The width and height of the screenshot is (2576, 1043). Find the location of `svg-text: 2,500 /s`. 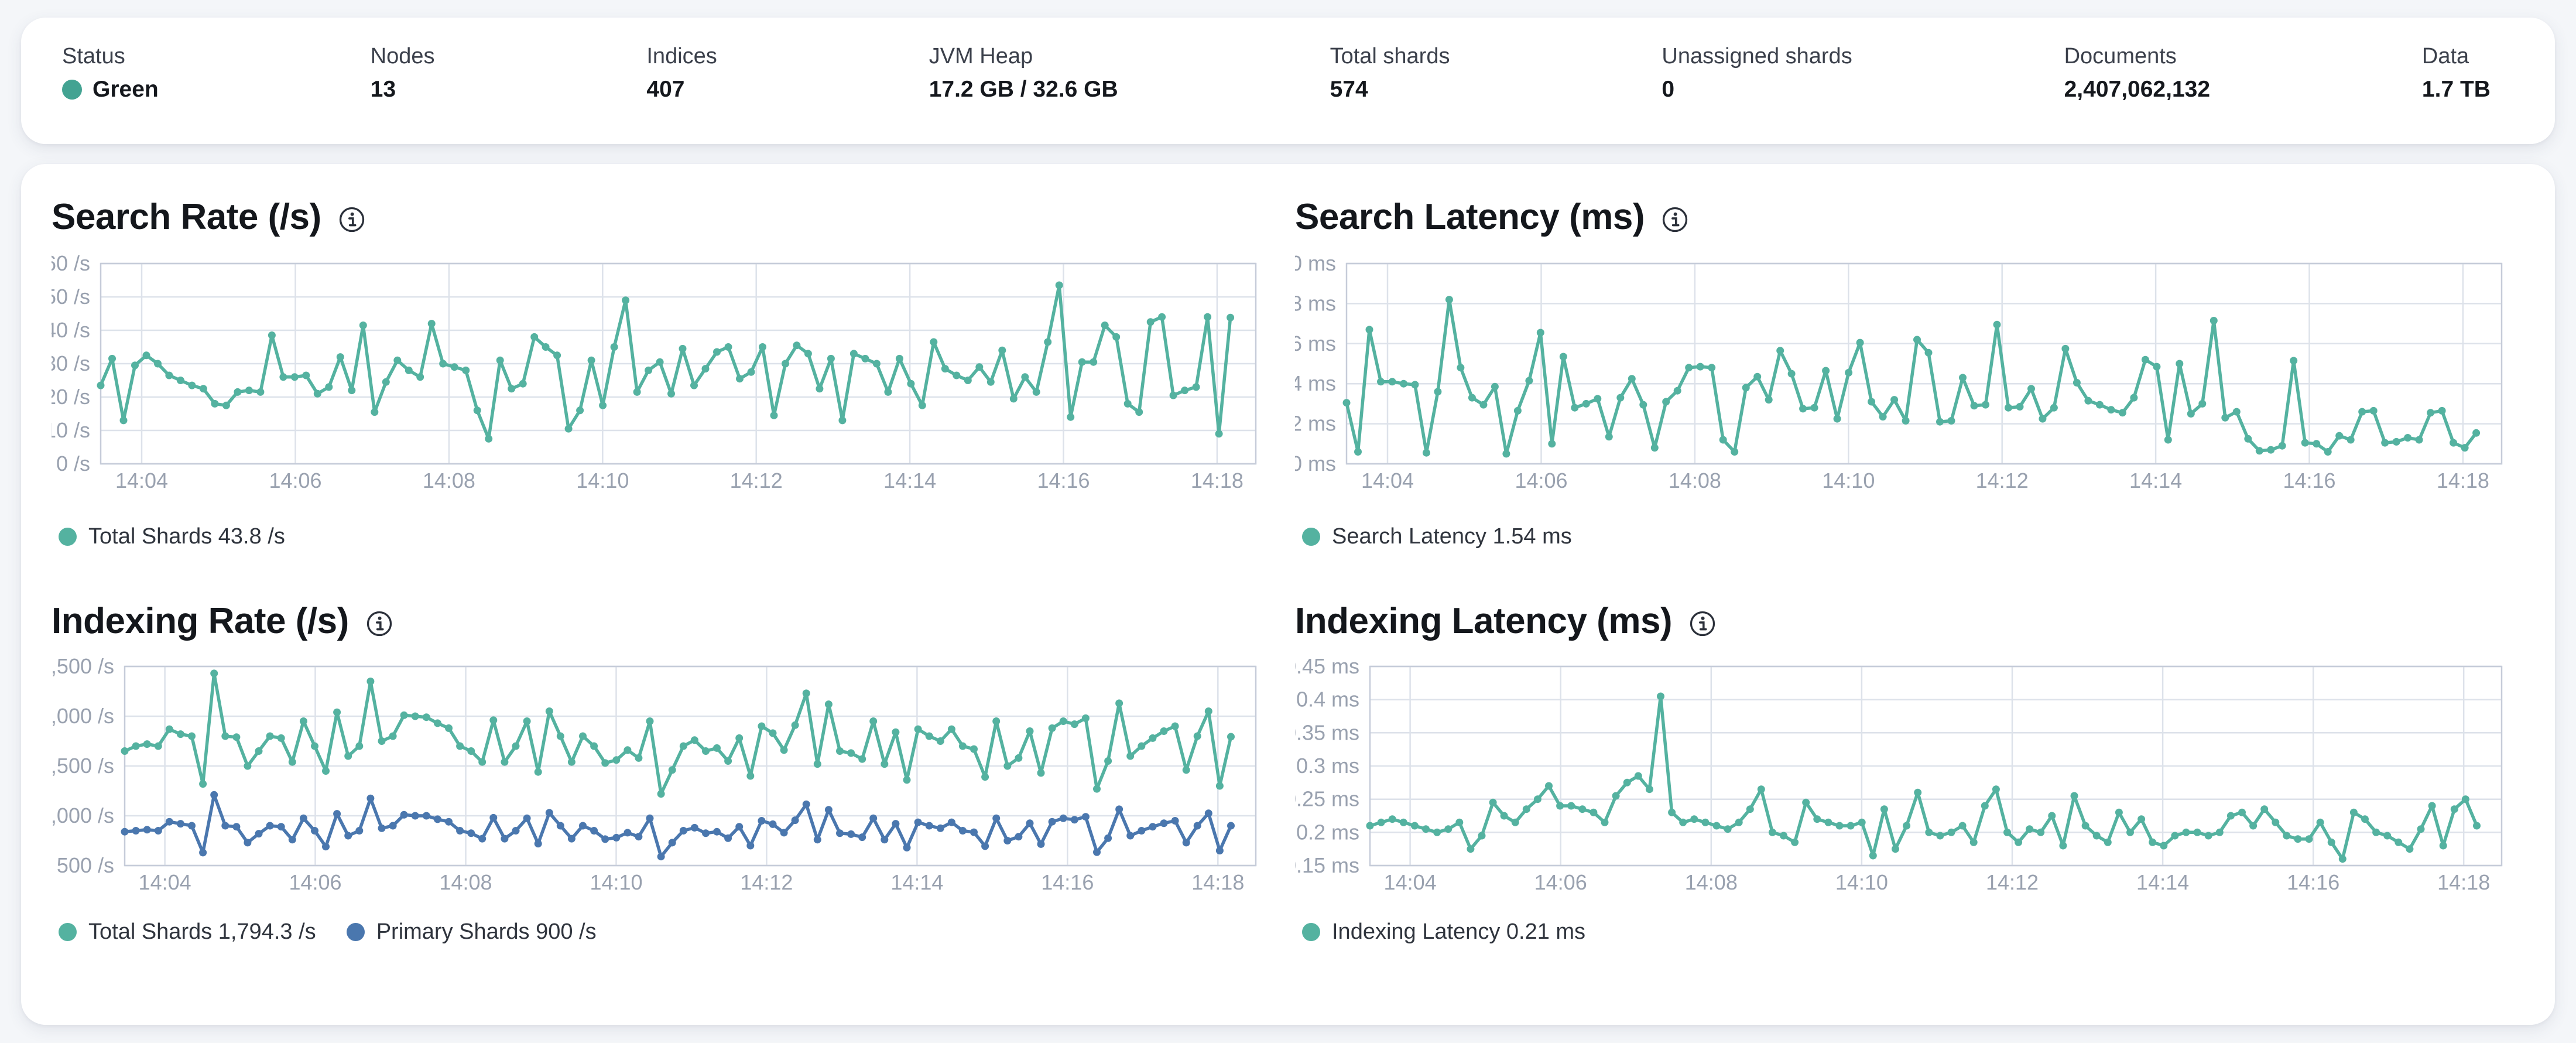

svg-text: 2,500 /s is located at coordinates (83, 666).